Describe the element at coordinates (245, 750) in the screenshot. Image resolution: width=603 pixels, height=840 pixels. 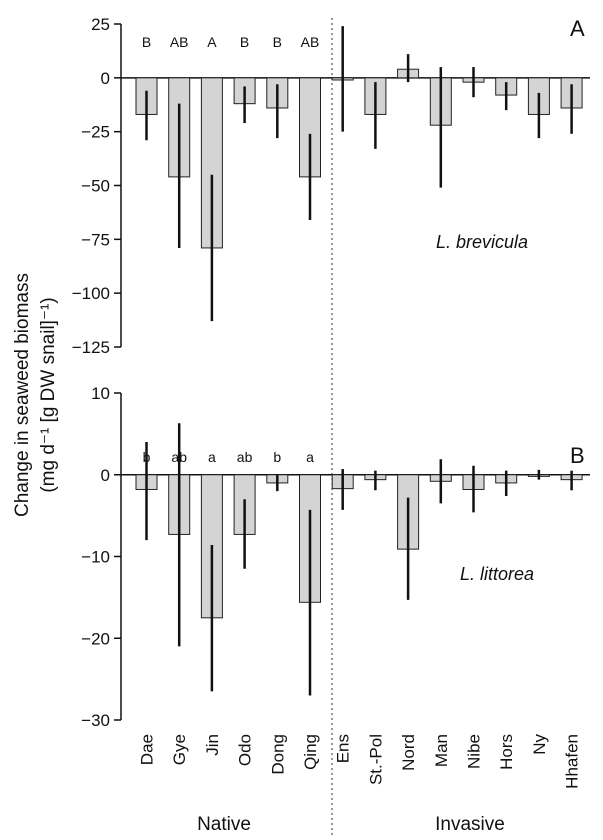
I see `category-label: Odo` at that location.